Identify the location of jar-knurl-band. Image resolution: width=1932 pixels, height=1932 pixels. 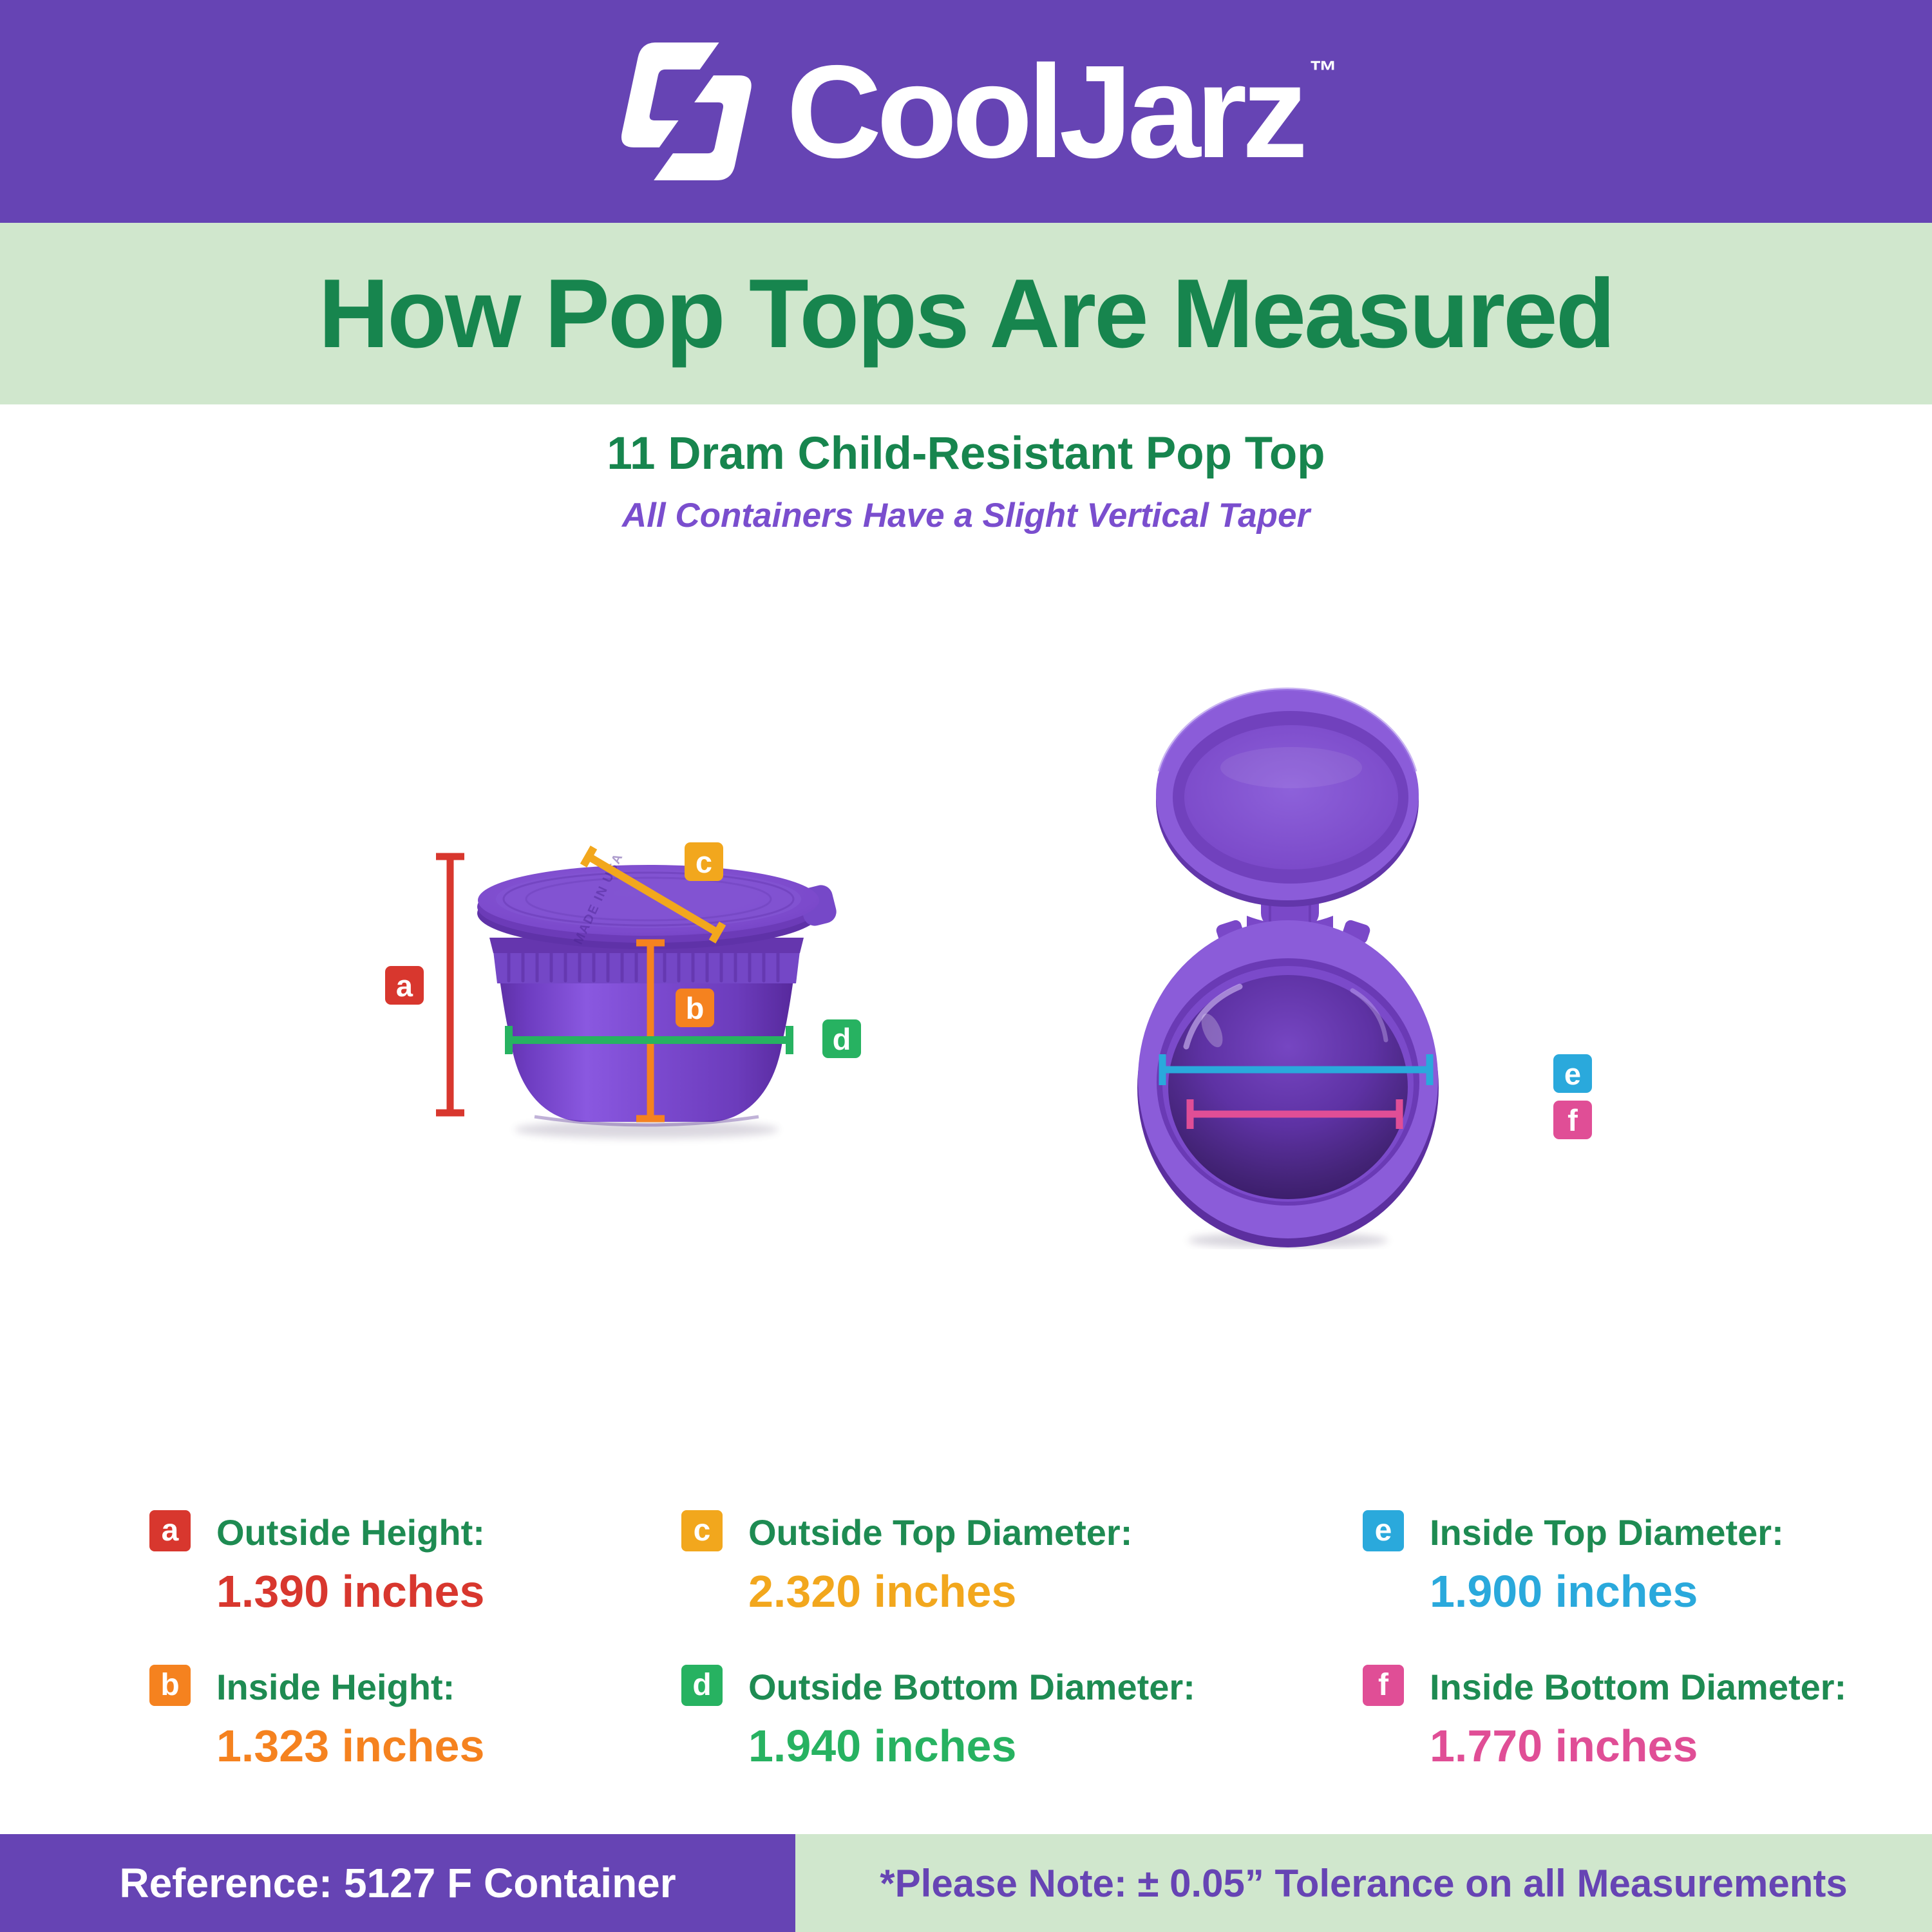
(646, 967).